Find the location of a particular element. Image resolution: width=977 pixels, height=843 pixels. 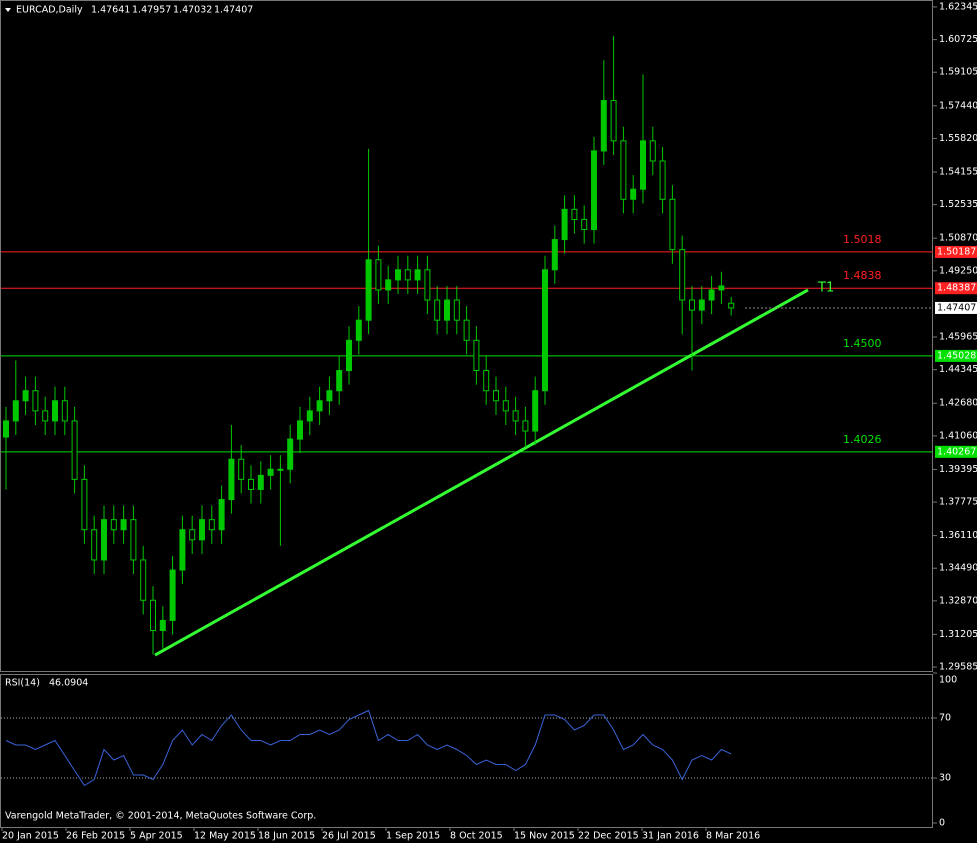

y-tick-label: 1.45965 is located at coordinates (958, 337).